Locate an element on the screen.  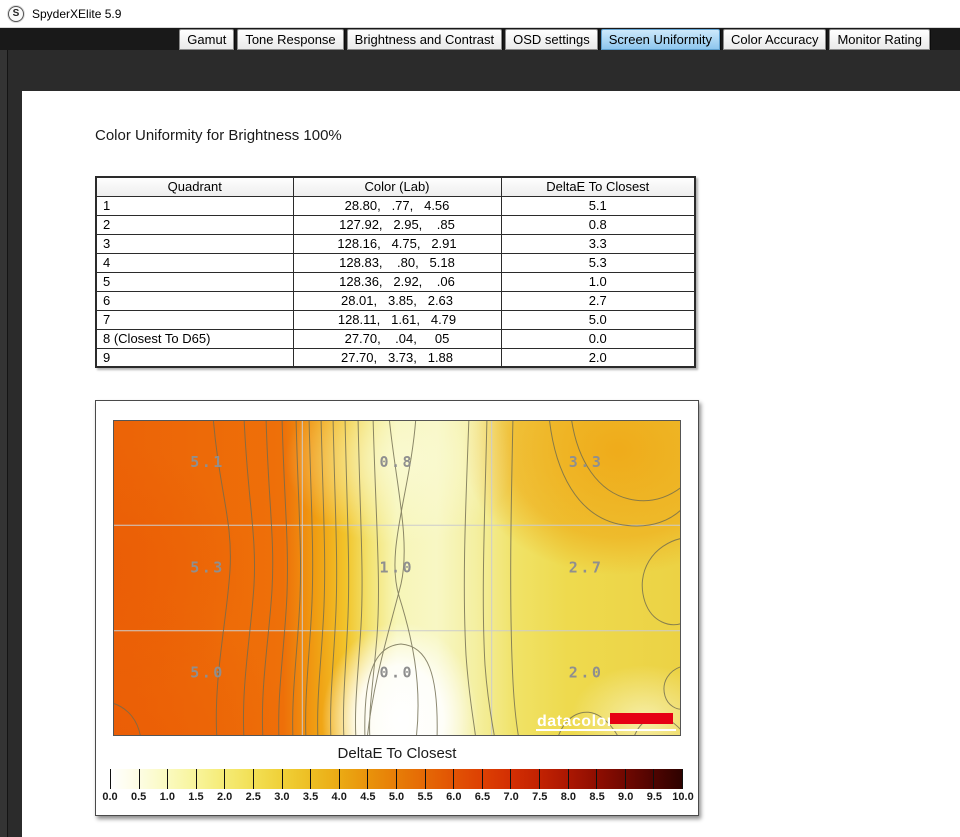
cell-lab: 127.92, 2.95, .85 is located at coordinates (397, 224).